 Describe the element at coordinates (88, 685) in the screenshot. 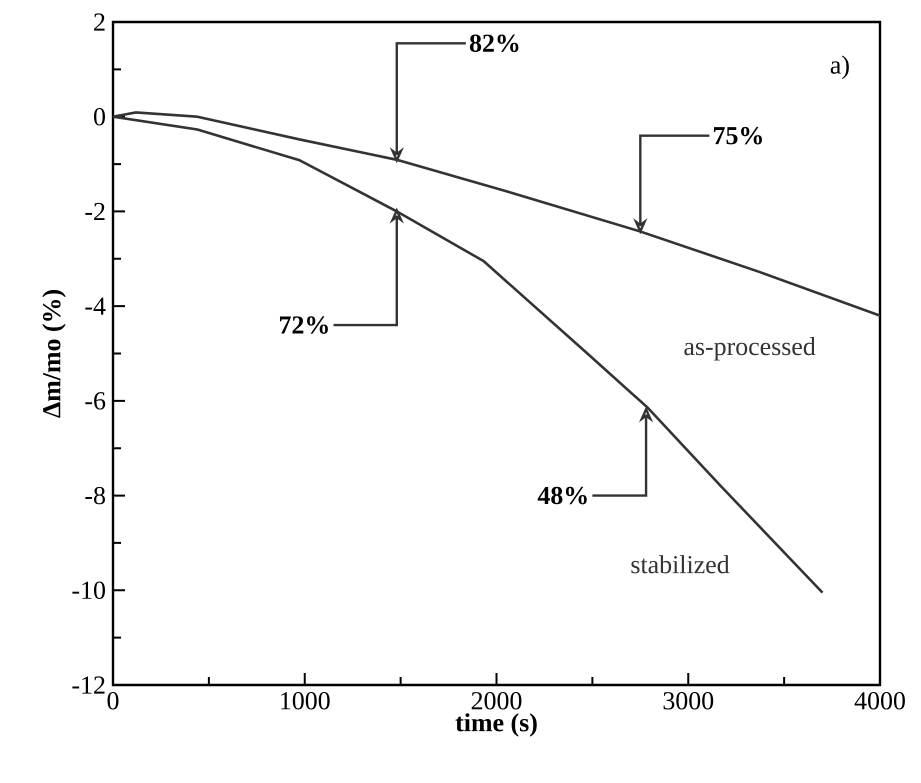

I see `y-tick-label: -12` at that location.